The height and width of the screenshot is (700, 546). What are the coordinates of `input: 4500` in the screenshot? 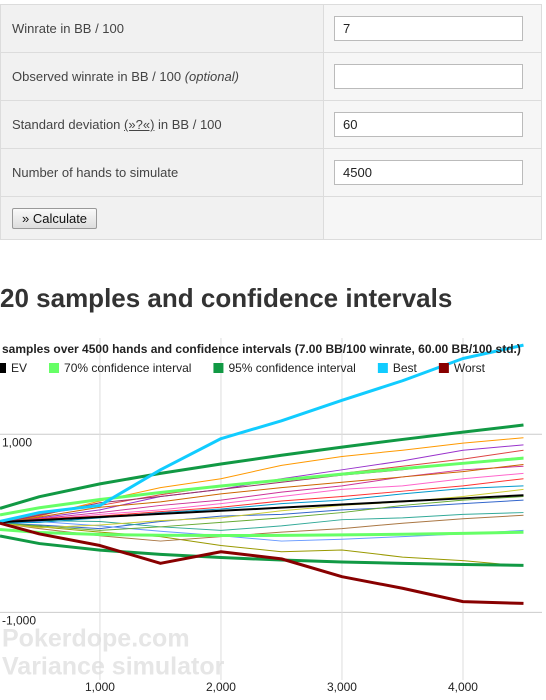 It's located at (428, 172).